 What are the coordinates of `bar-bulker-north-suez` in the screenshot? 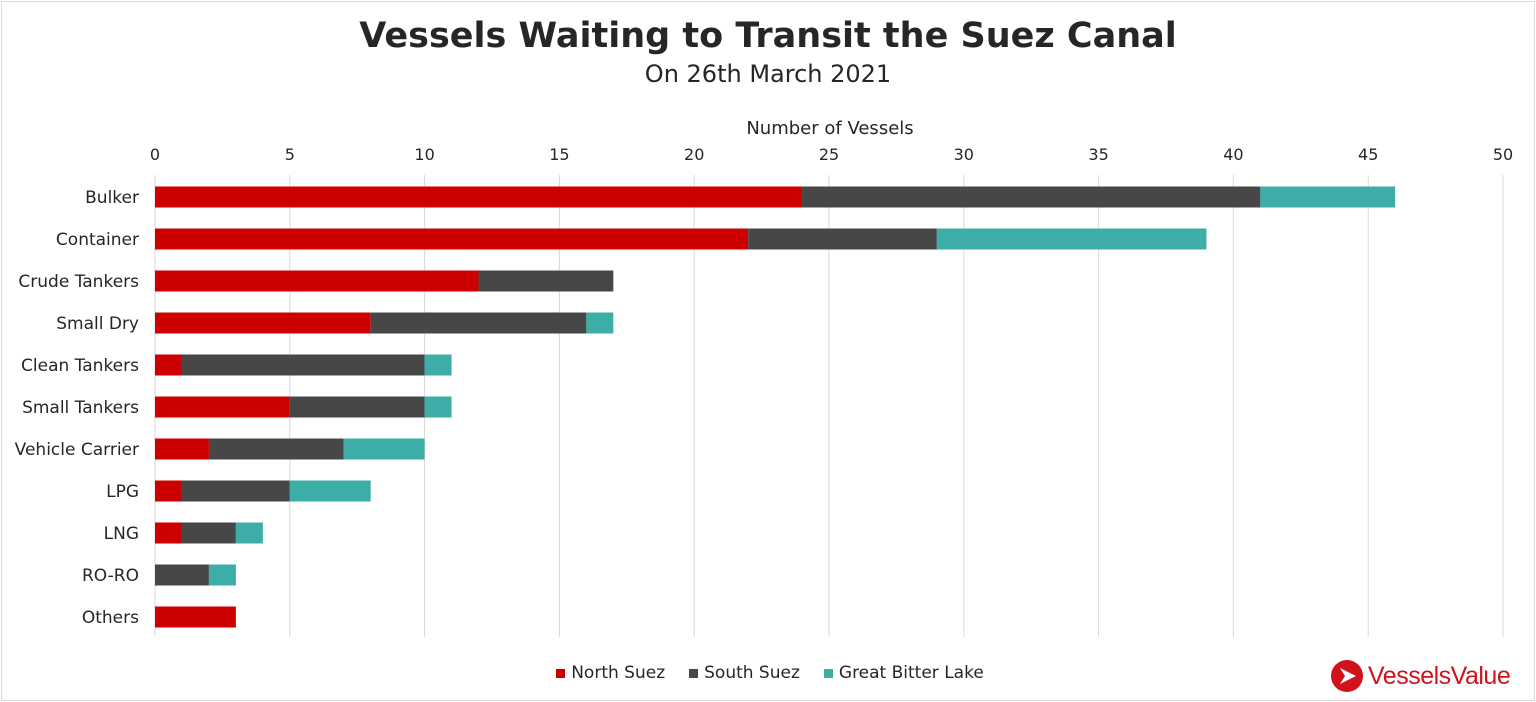 It's located at (479, 197).